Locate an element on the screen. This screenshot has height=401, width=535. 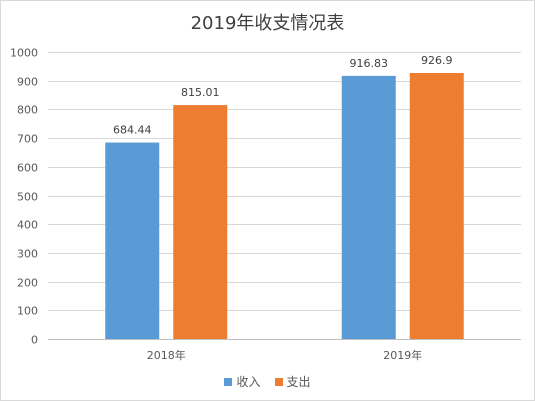
data-label: 926.9 is located at coordinates (437, 60).